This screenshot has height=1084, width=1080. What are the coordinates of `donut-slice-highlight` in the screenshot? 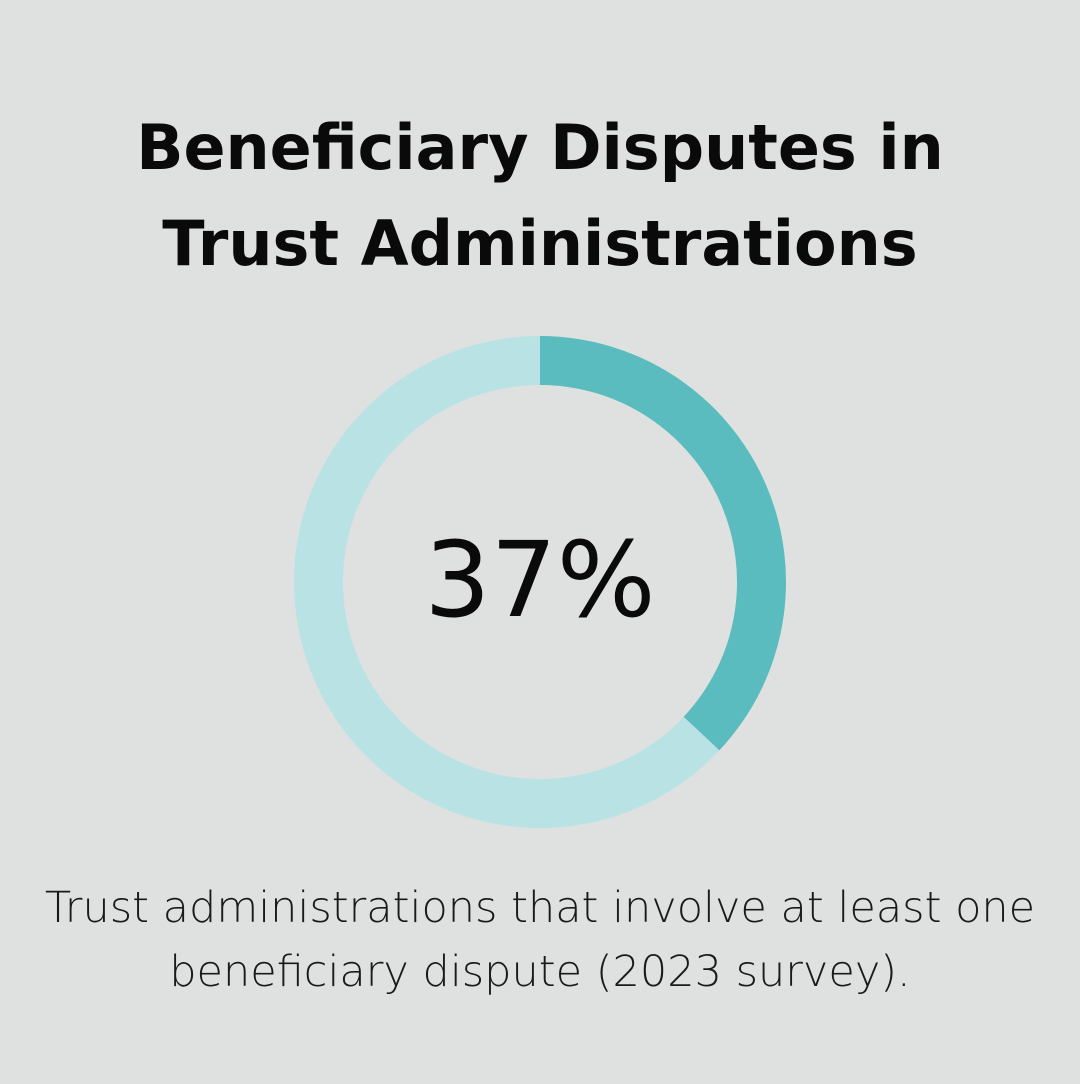 It's located at (663, 543).